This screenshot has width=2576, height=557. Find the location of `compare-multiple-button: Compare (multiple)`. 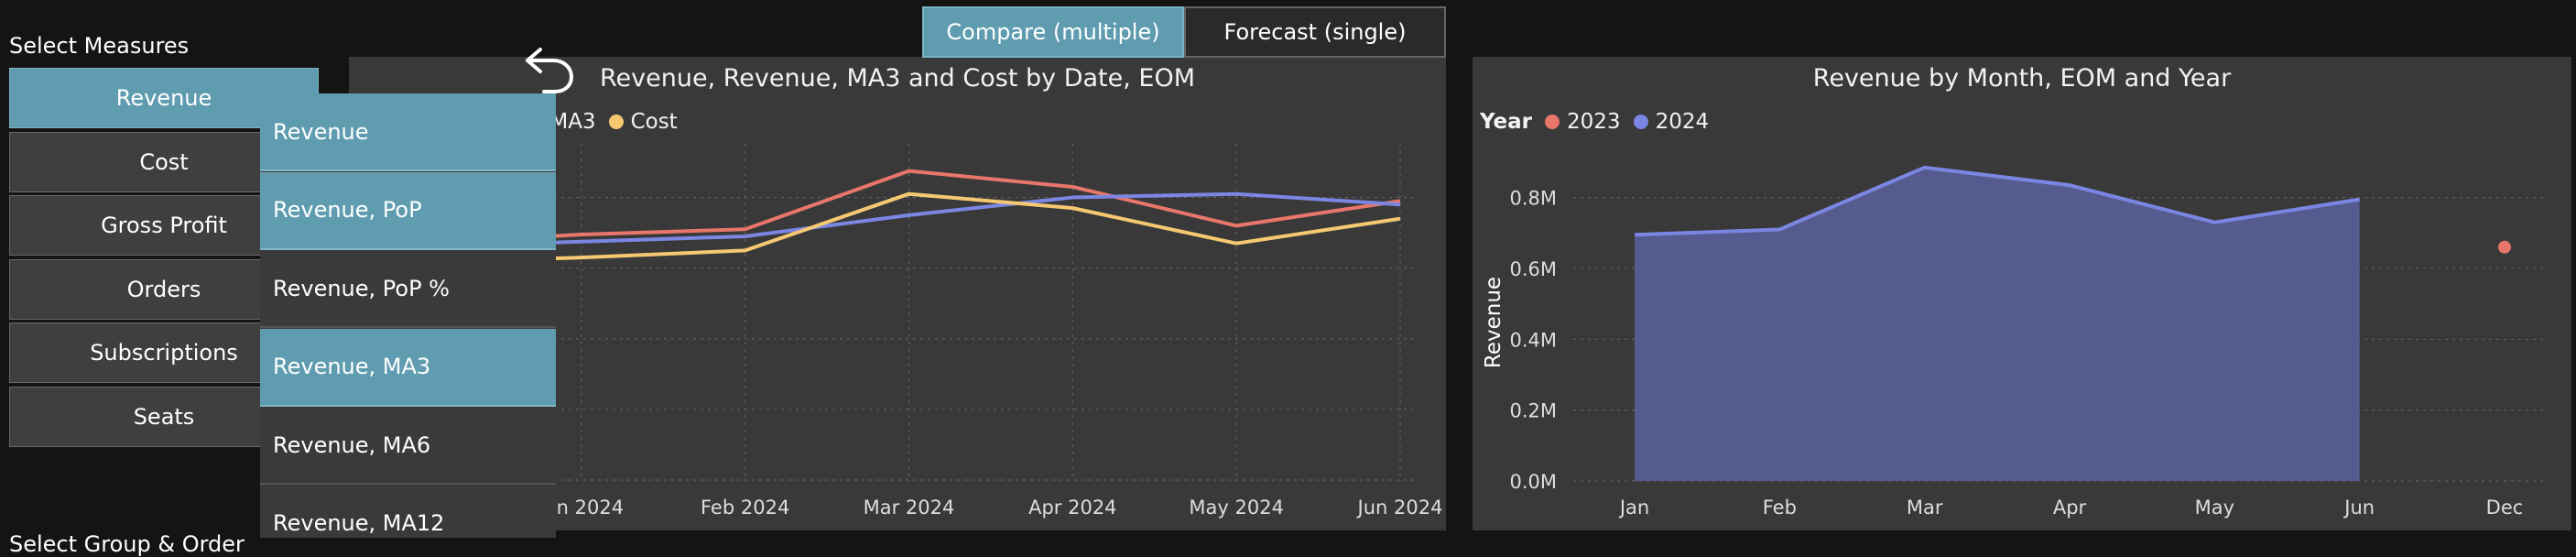

compare-multiple-button: Compare (multiple) is located at coordinates (1053, 32).